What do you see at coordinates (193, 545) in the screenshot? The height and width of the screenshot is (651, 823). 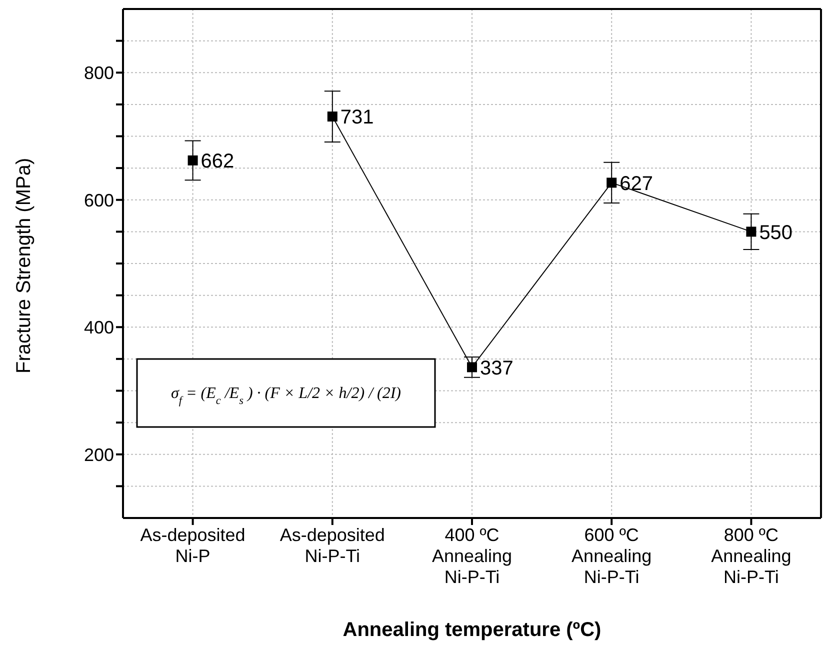 I see `x-tick-label: As-deposited Ni-P` at bounding box center [193, 545].